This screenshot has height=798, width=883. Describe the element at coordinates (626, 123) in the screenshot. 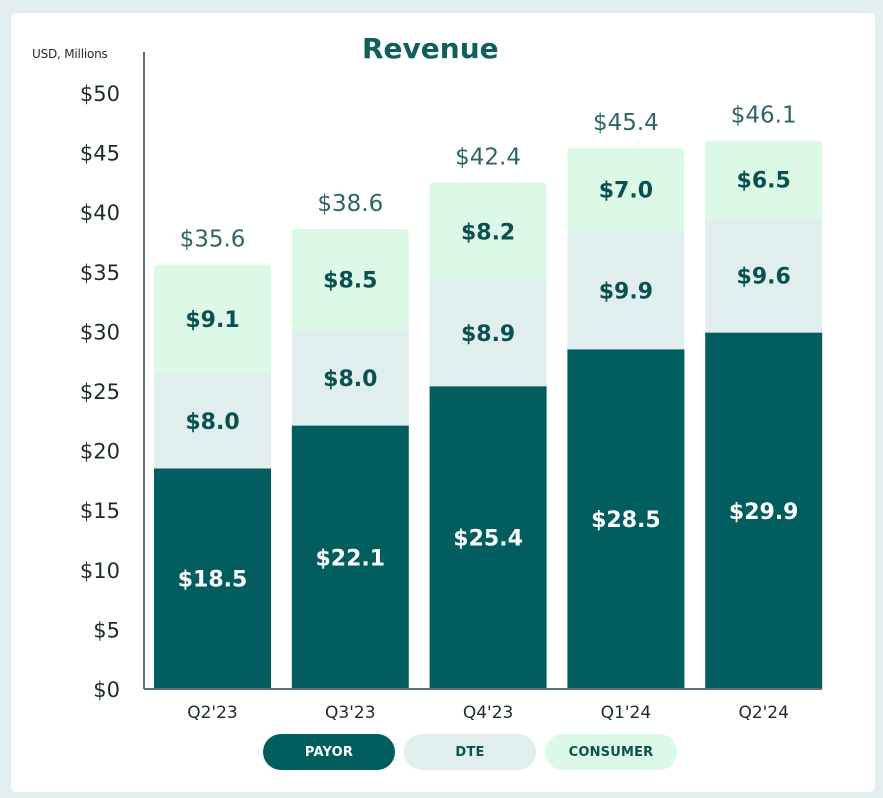

I see `total-label-3: $45.4` at that location.